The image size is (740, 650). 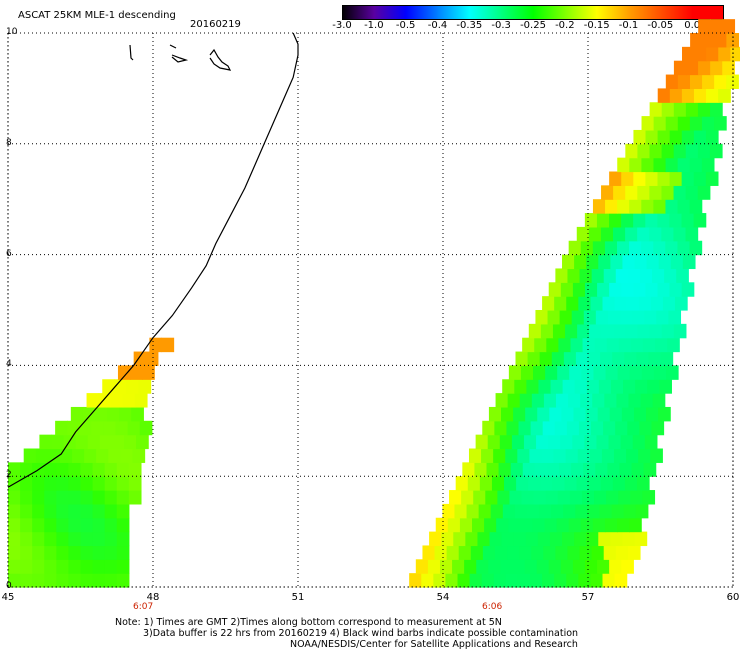 I want to click on colorbar-tick-label: -0.35, so click(x=469, y=25).